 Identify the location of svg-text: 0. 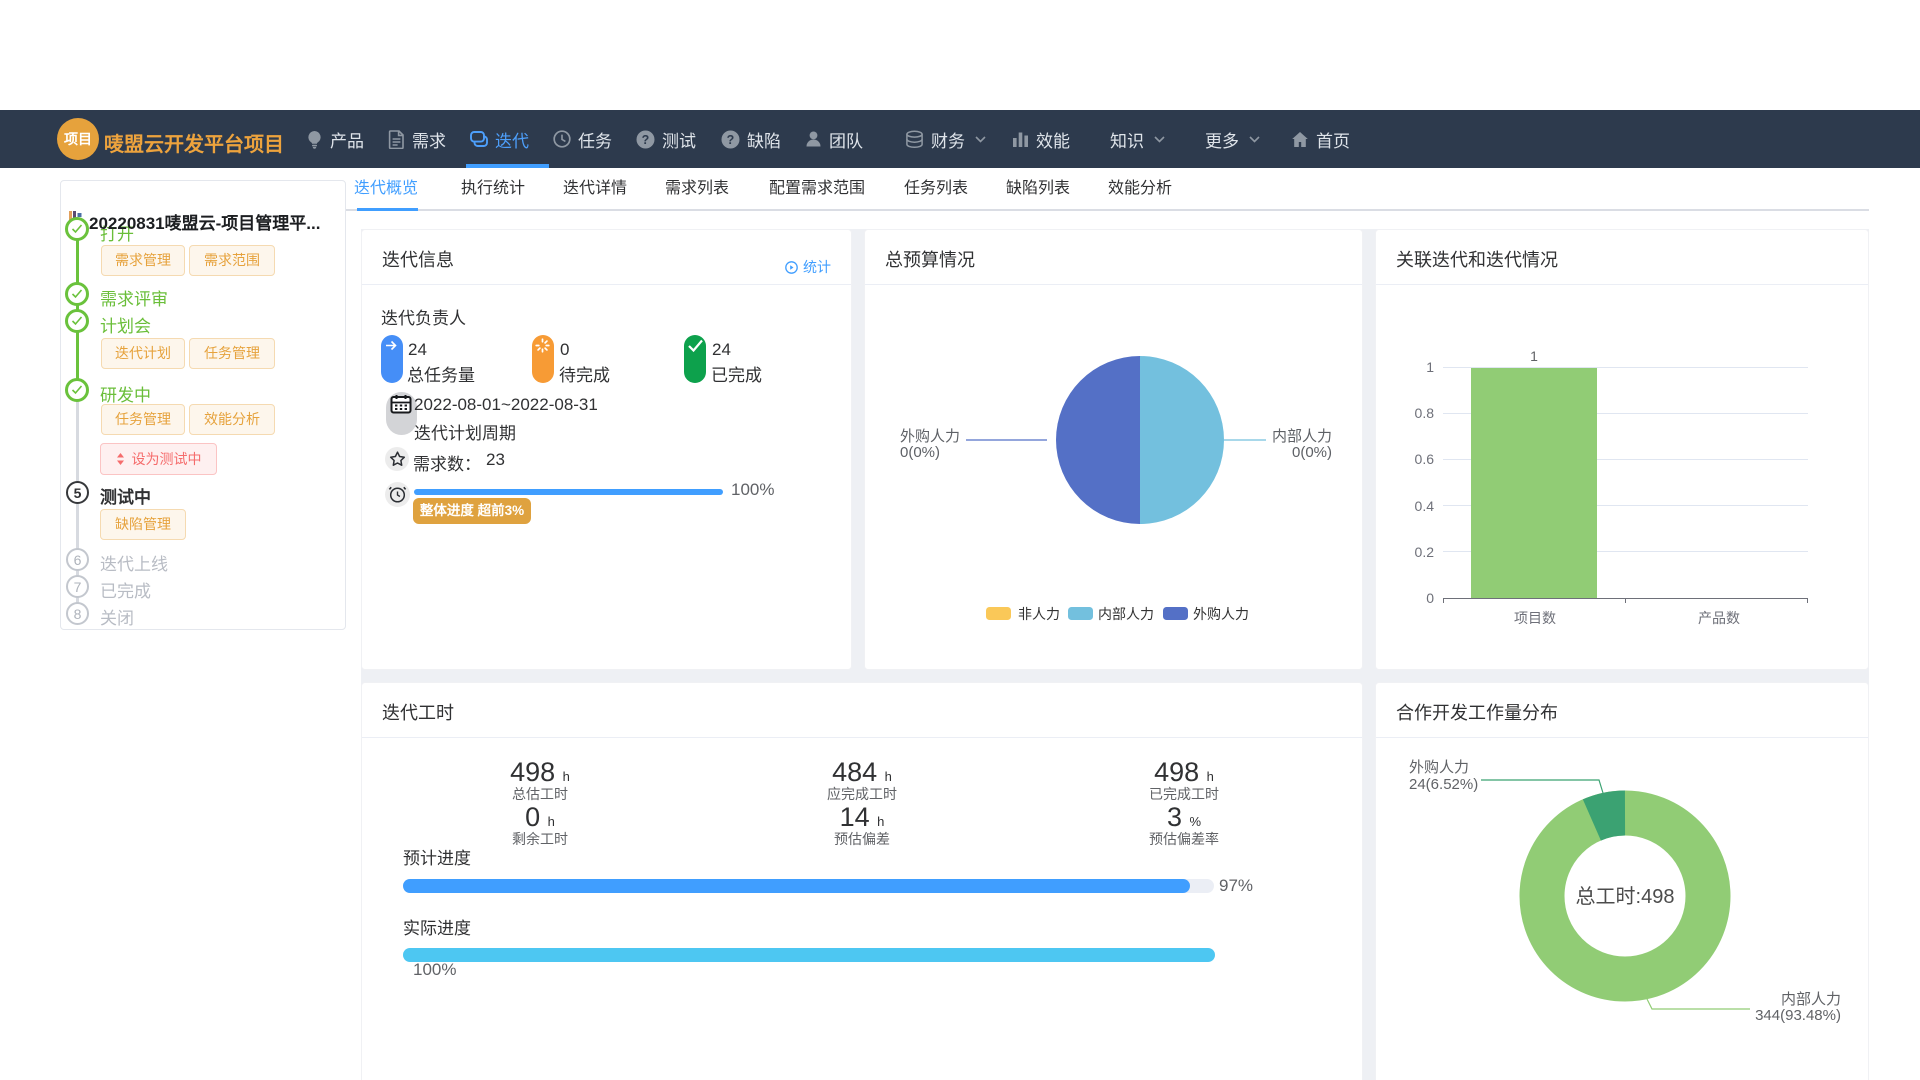
(1430, 598).